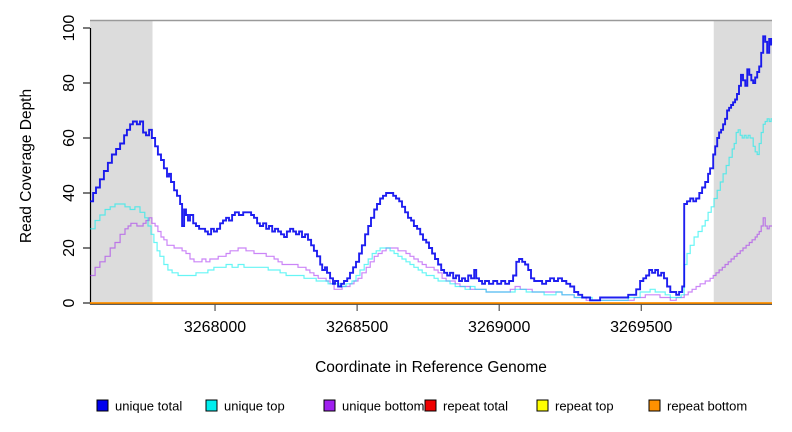 This screenshot has width=792, height=432. What do you see at coordinates (102, 405) in the screenshot?
I see `legend-swatch-unique-total` at bounding box center [102, 405].